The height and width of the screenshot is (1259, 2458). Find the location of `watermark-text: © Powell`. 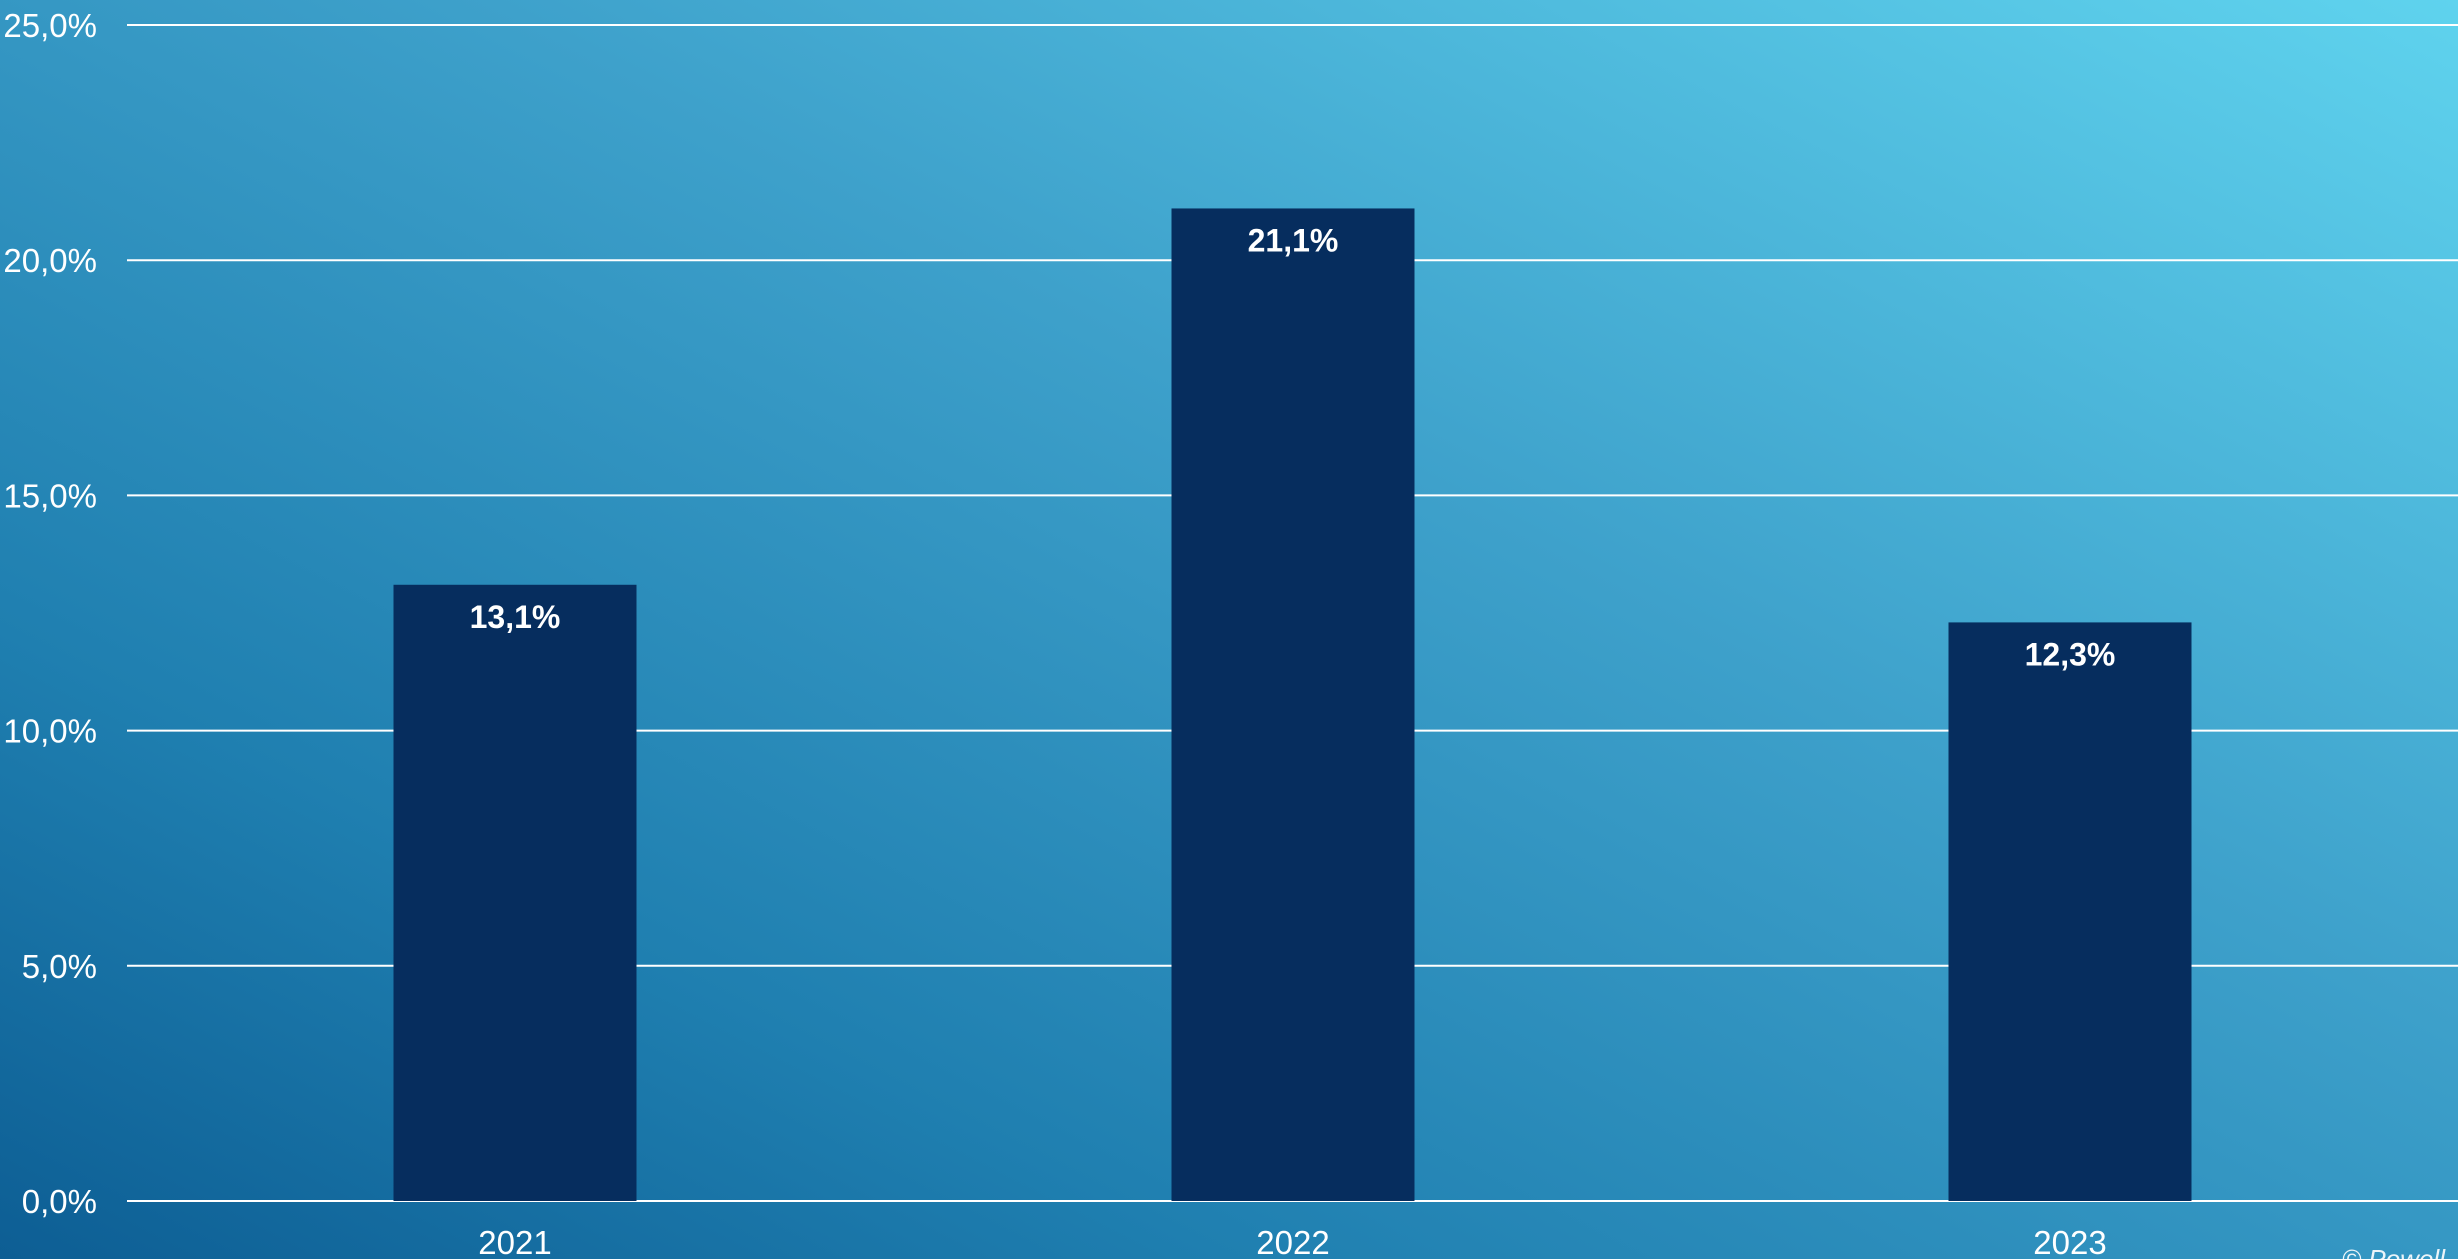

watermark-text: © Powell is located at coordinates (2394, 1251).